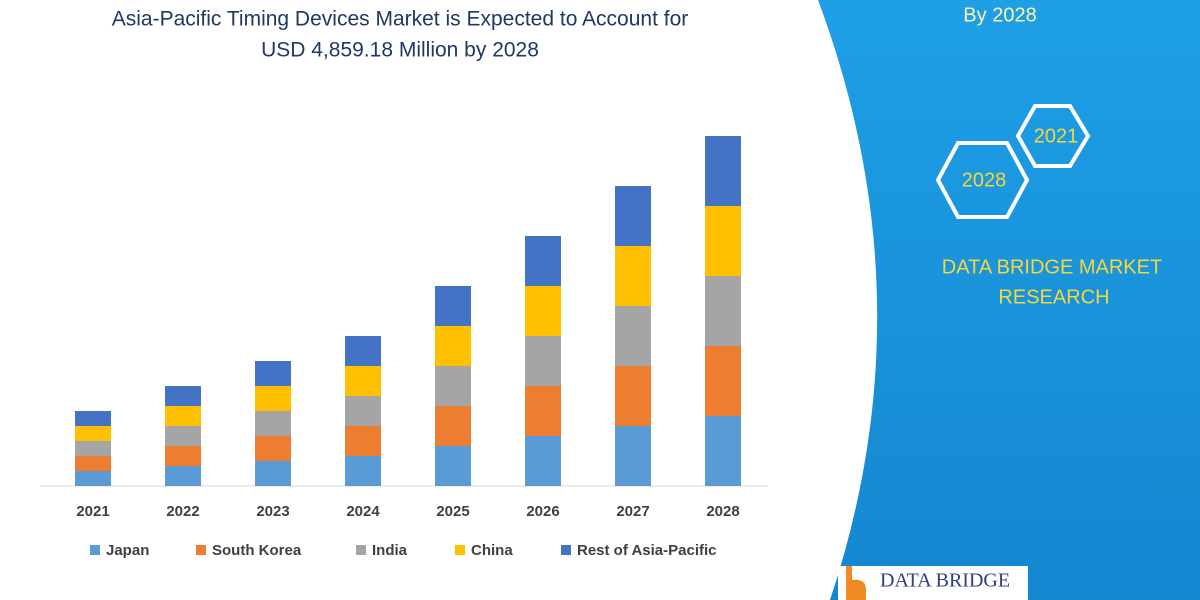  I want to click on legend-label: Japan, so click(127, 550).